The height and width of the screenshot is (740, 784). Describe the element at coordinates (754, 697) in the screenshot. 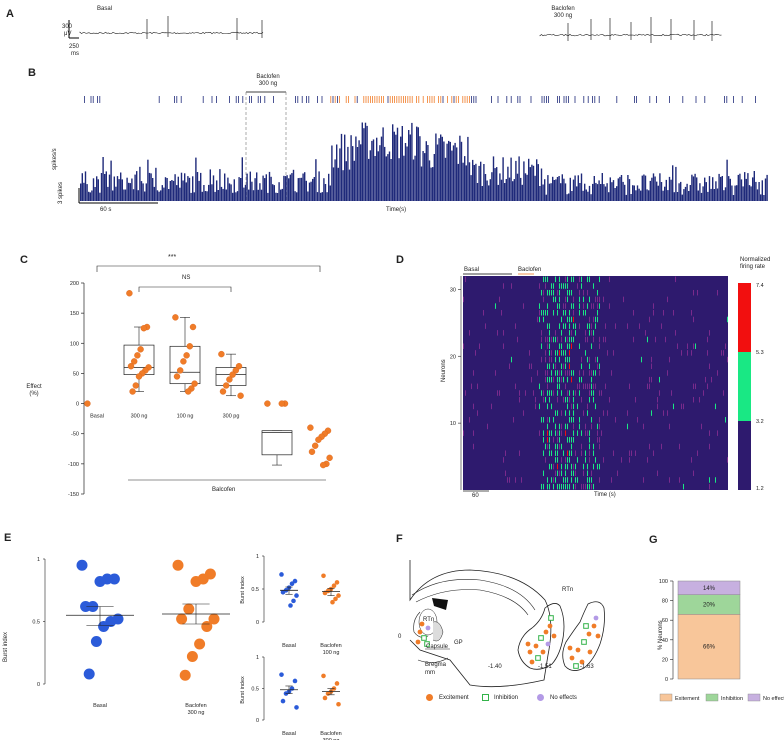

I see `g-legend-swatch` at that location.